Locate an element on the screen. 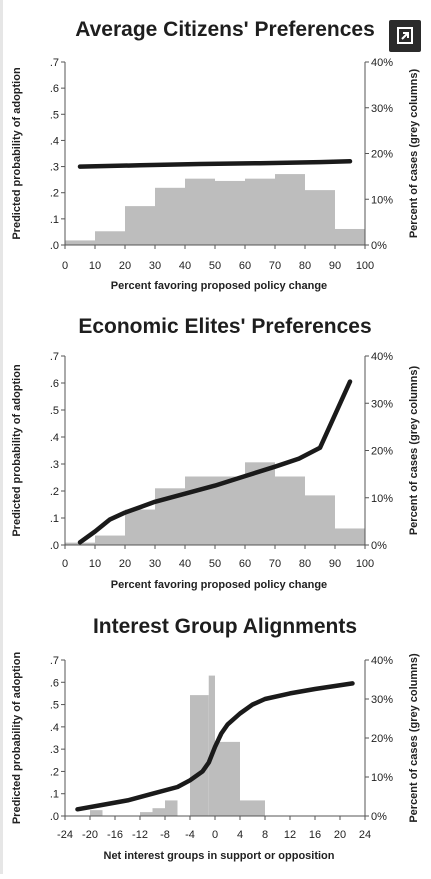  expand-button is located at coordinates (405, 36).